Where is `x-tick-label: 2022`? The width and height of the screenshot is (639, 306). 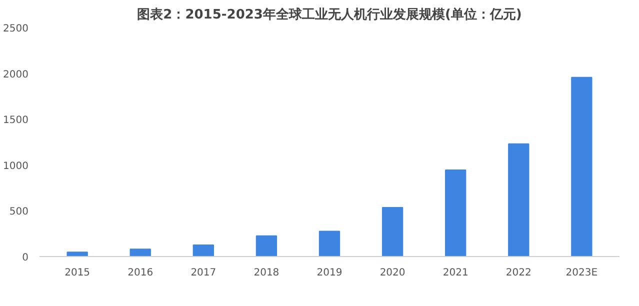 x-tick-label: 2022 is located at coordinates (519, 273).